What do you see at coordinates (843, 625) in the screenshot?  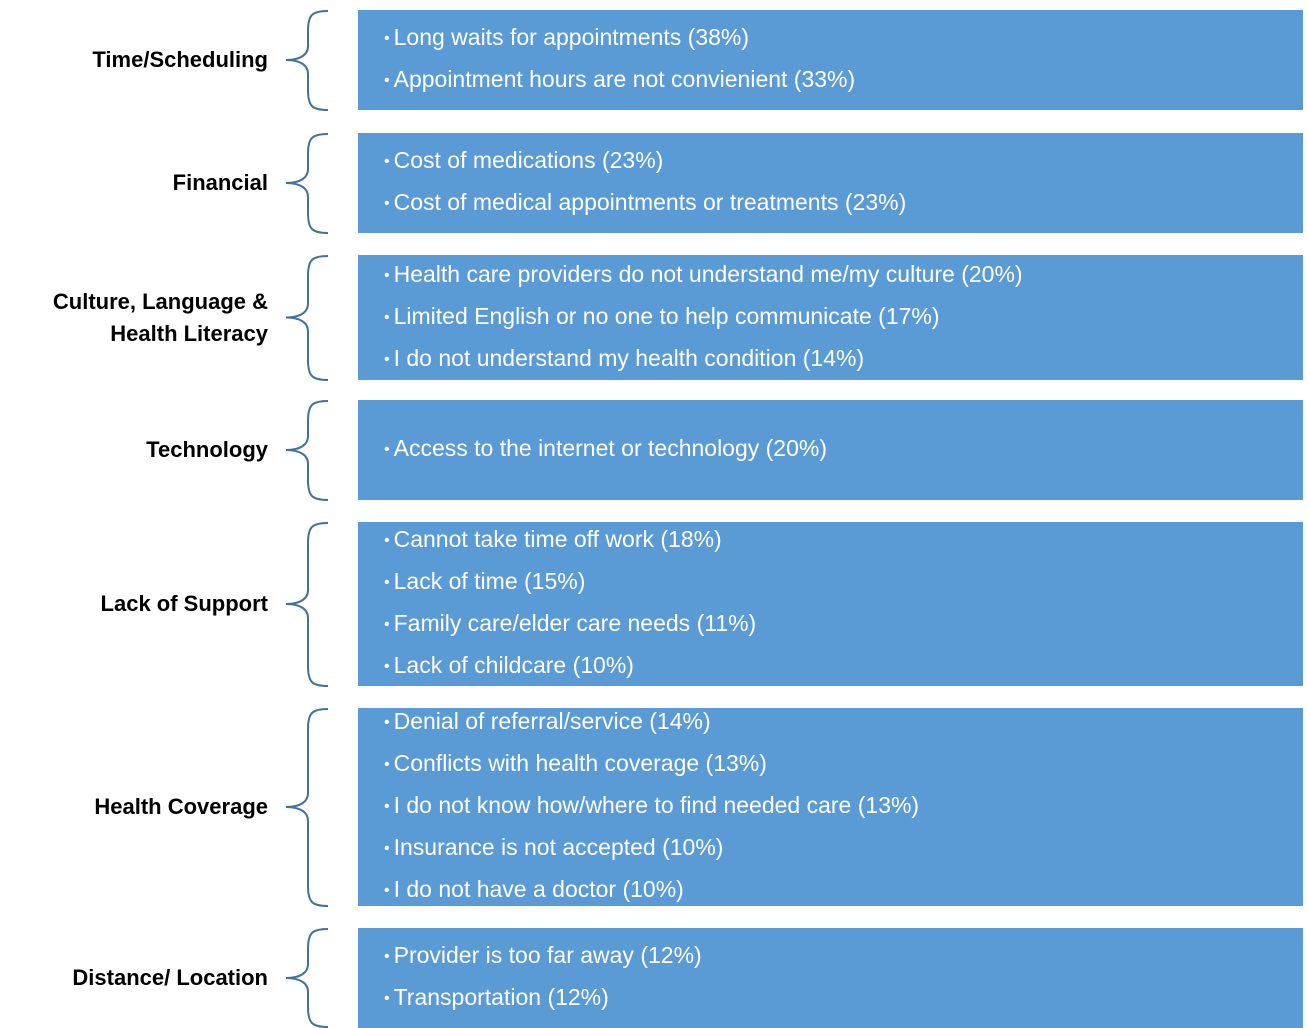 I see `item: Family care/elder care needs (11%)` at bounding box center [843, 625].